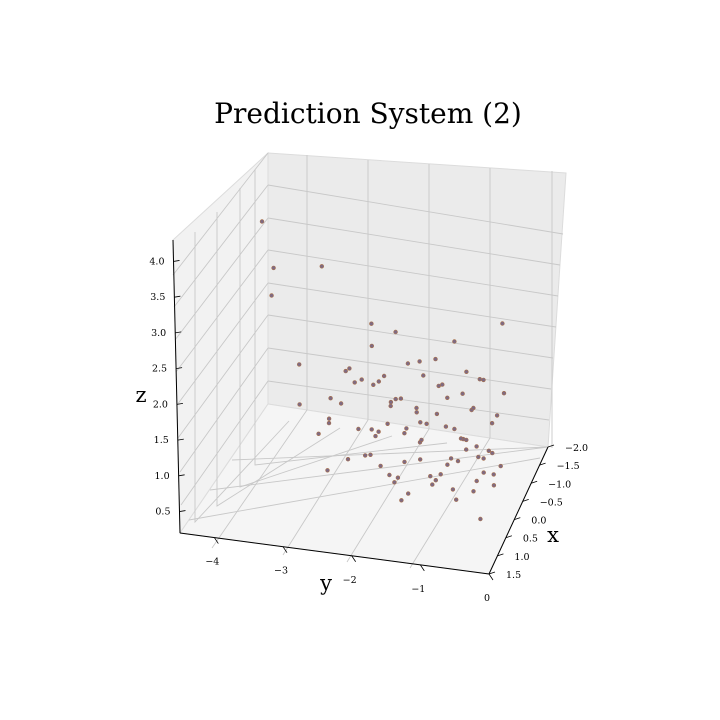  What do you see at coordinates (325, 583) in the screenshot?
I see `y-axis-title: y` at bounding box center [325, 583].